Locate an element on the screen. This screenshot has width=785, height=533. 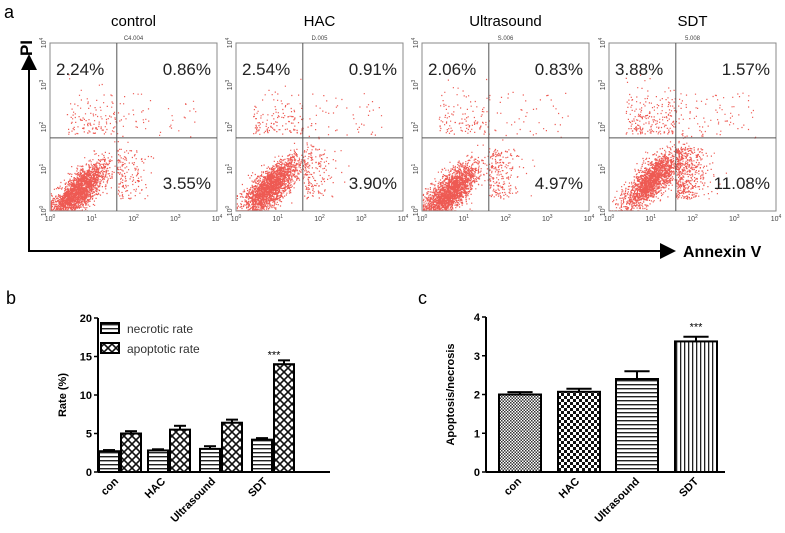
quadrant-lower-right: 3.90% is located at coordinates (373, 183).